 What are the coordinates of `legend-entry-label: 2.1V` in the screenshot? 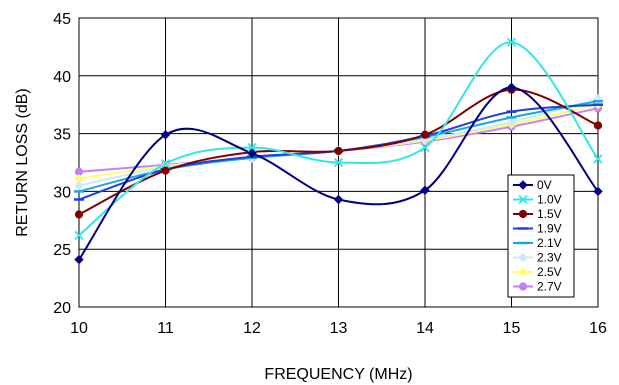 It's located at (549, 243).